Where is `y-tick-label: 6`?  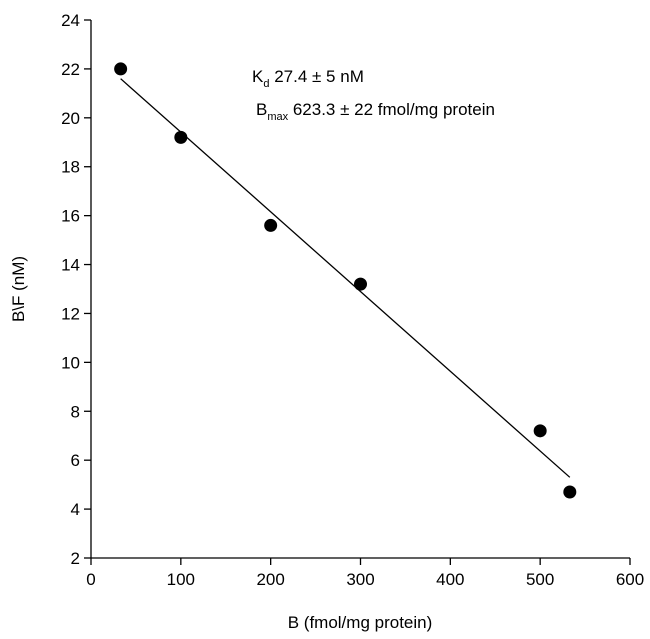
y-tick-label: 6 is located at coordinates (75, 460).